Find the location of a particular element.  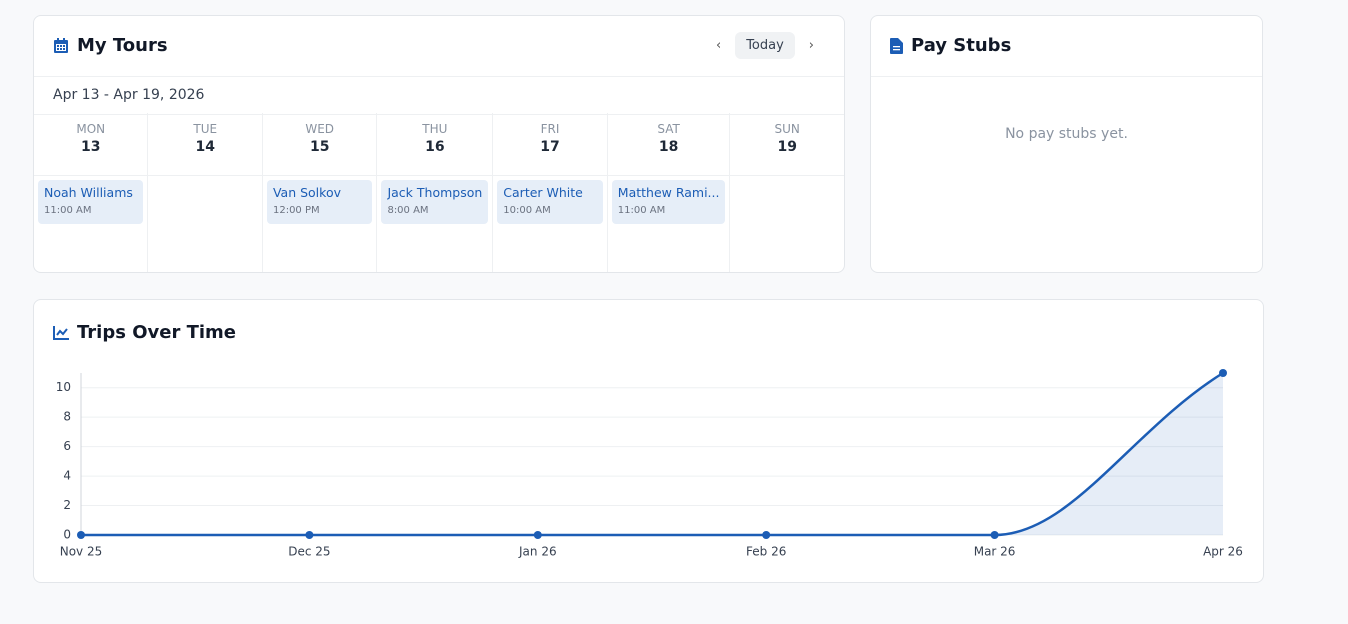

chart-icon is located at coordinates (61, 332).